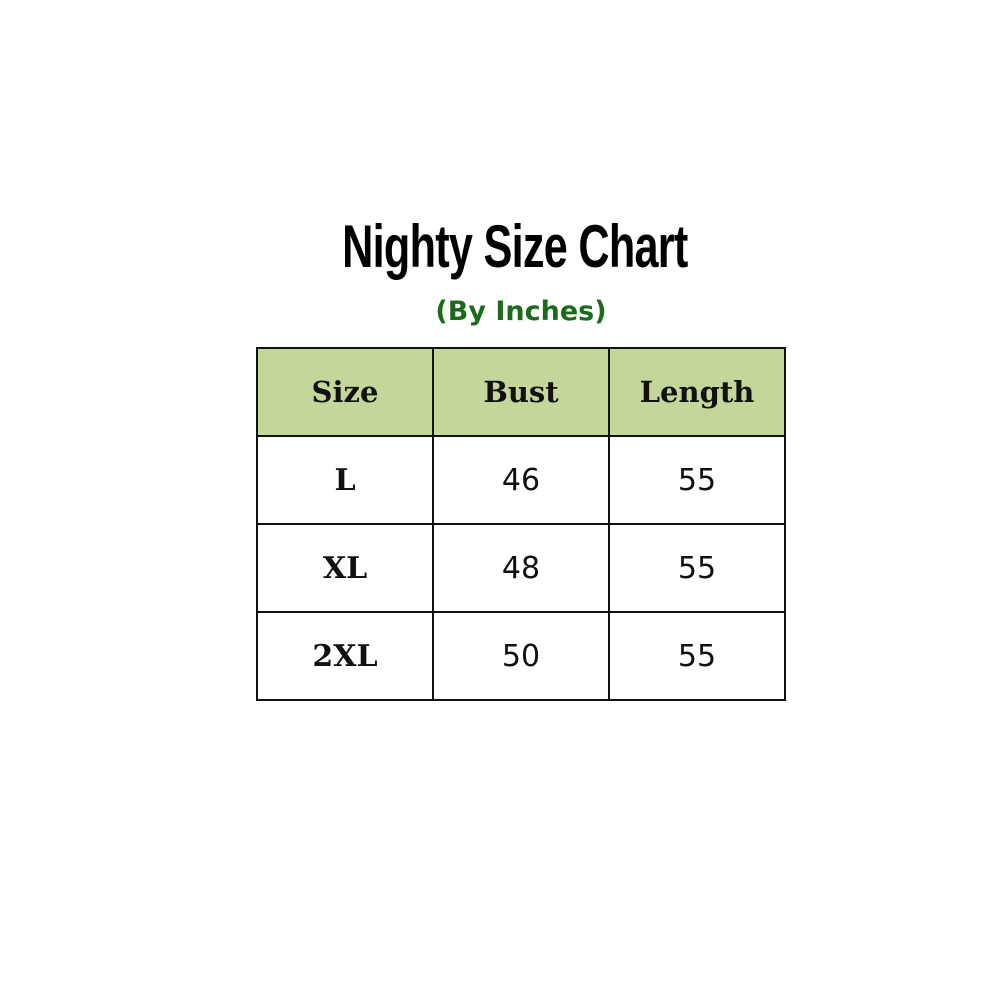 The height and width of the screenshot is (1000, 1000). Describe the element at coordinates (345, 392) in the screenshot. I see `header-size: Size` at that location.